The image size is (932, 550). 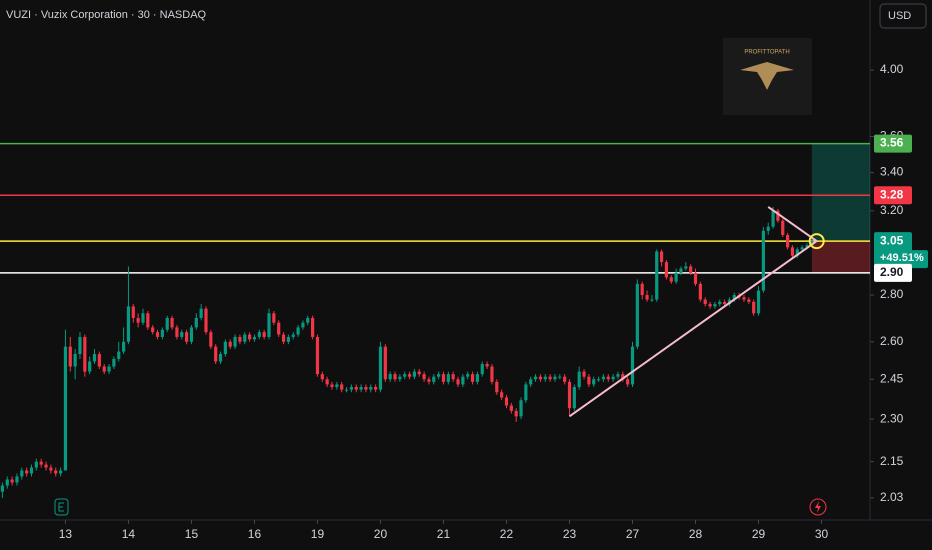 What do you see at coordinates (633, 534) in the screenshot?
I see `x-tick-label: 27` at bounding box center [633, 534].